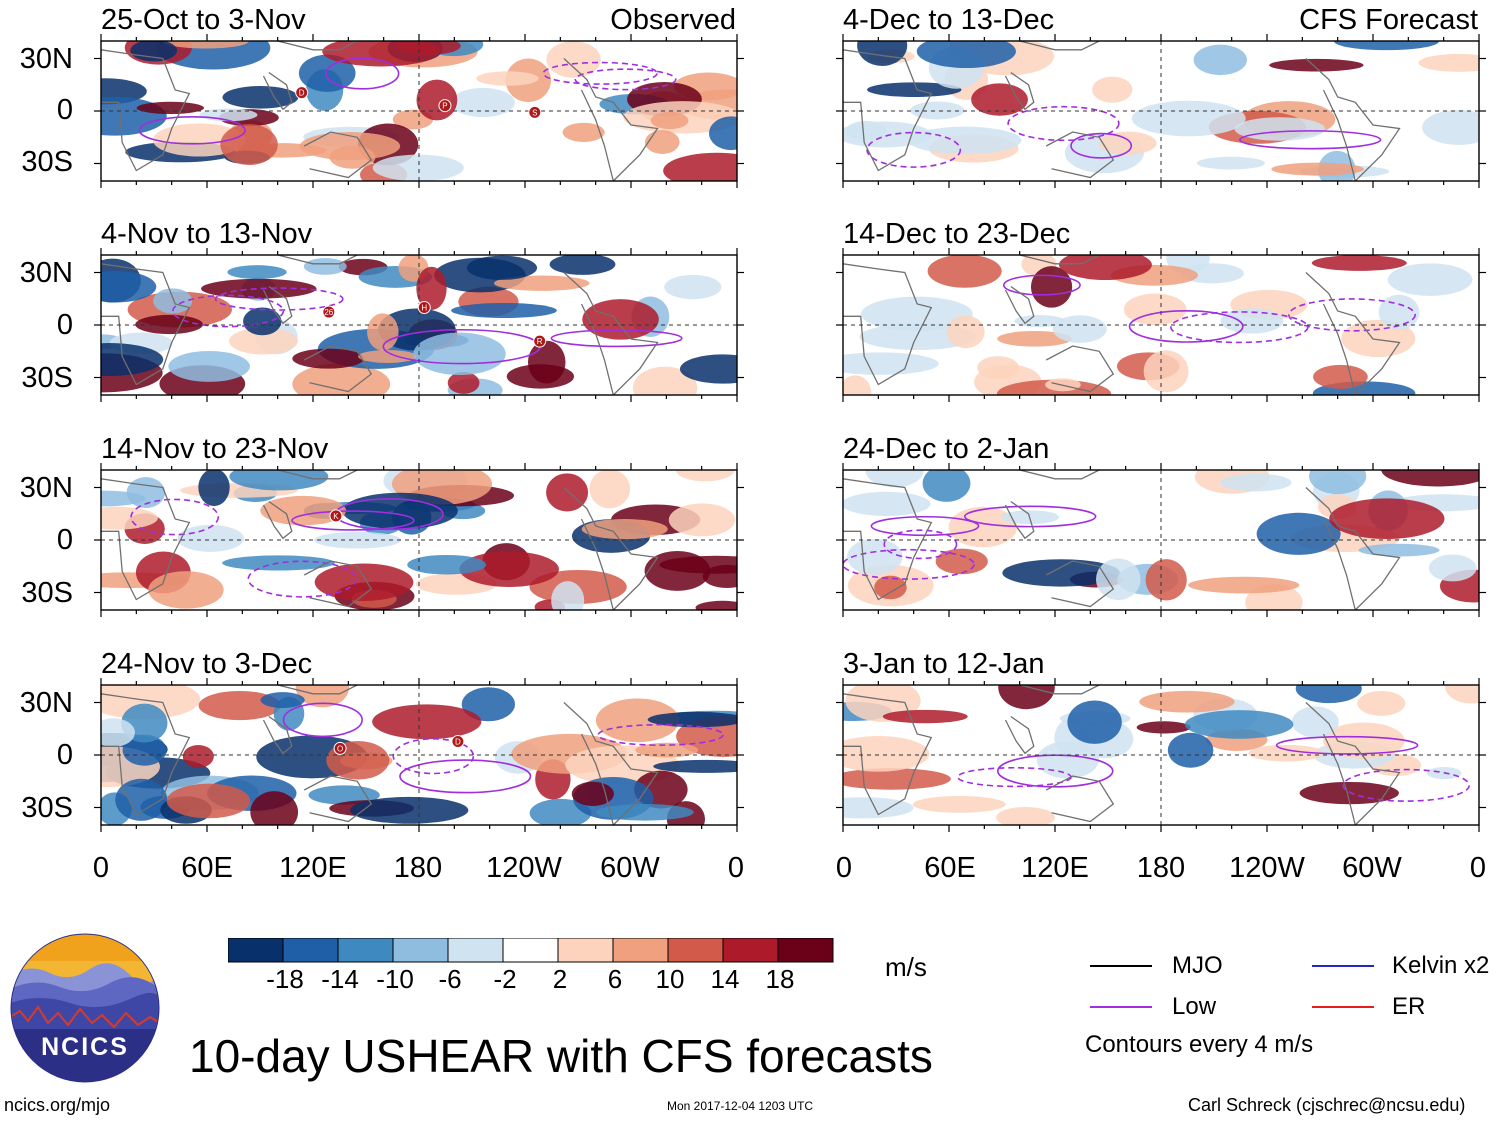 Image resolution: width=1510 pixels, height=1121 pixels. What do you see at coordinates (561, 1056) in the screenshot?
I see `chart-title: 10-day USHEAR with CFS forecasts` at bounding box center [561, 1056].